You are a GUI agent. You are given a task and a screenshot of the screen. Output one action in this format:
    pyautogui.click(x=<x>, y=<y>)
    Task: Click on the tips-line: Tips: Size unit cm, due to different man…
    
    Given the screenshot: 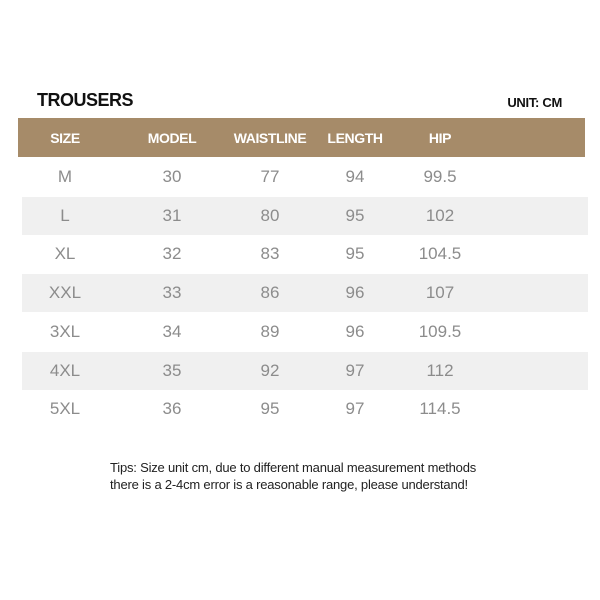 What is the action you would take?
    pyautogui.click(x=293, y=467)
    